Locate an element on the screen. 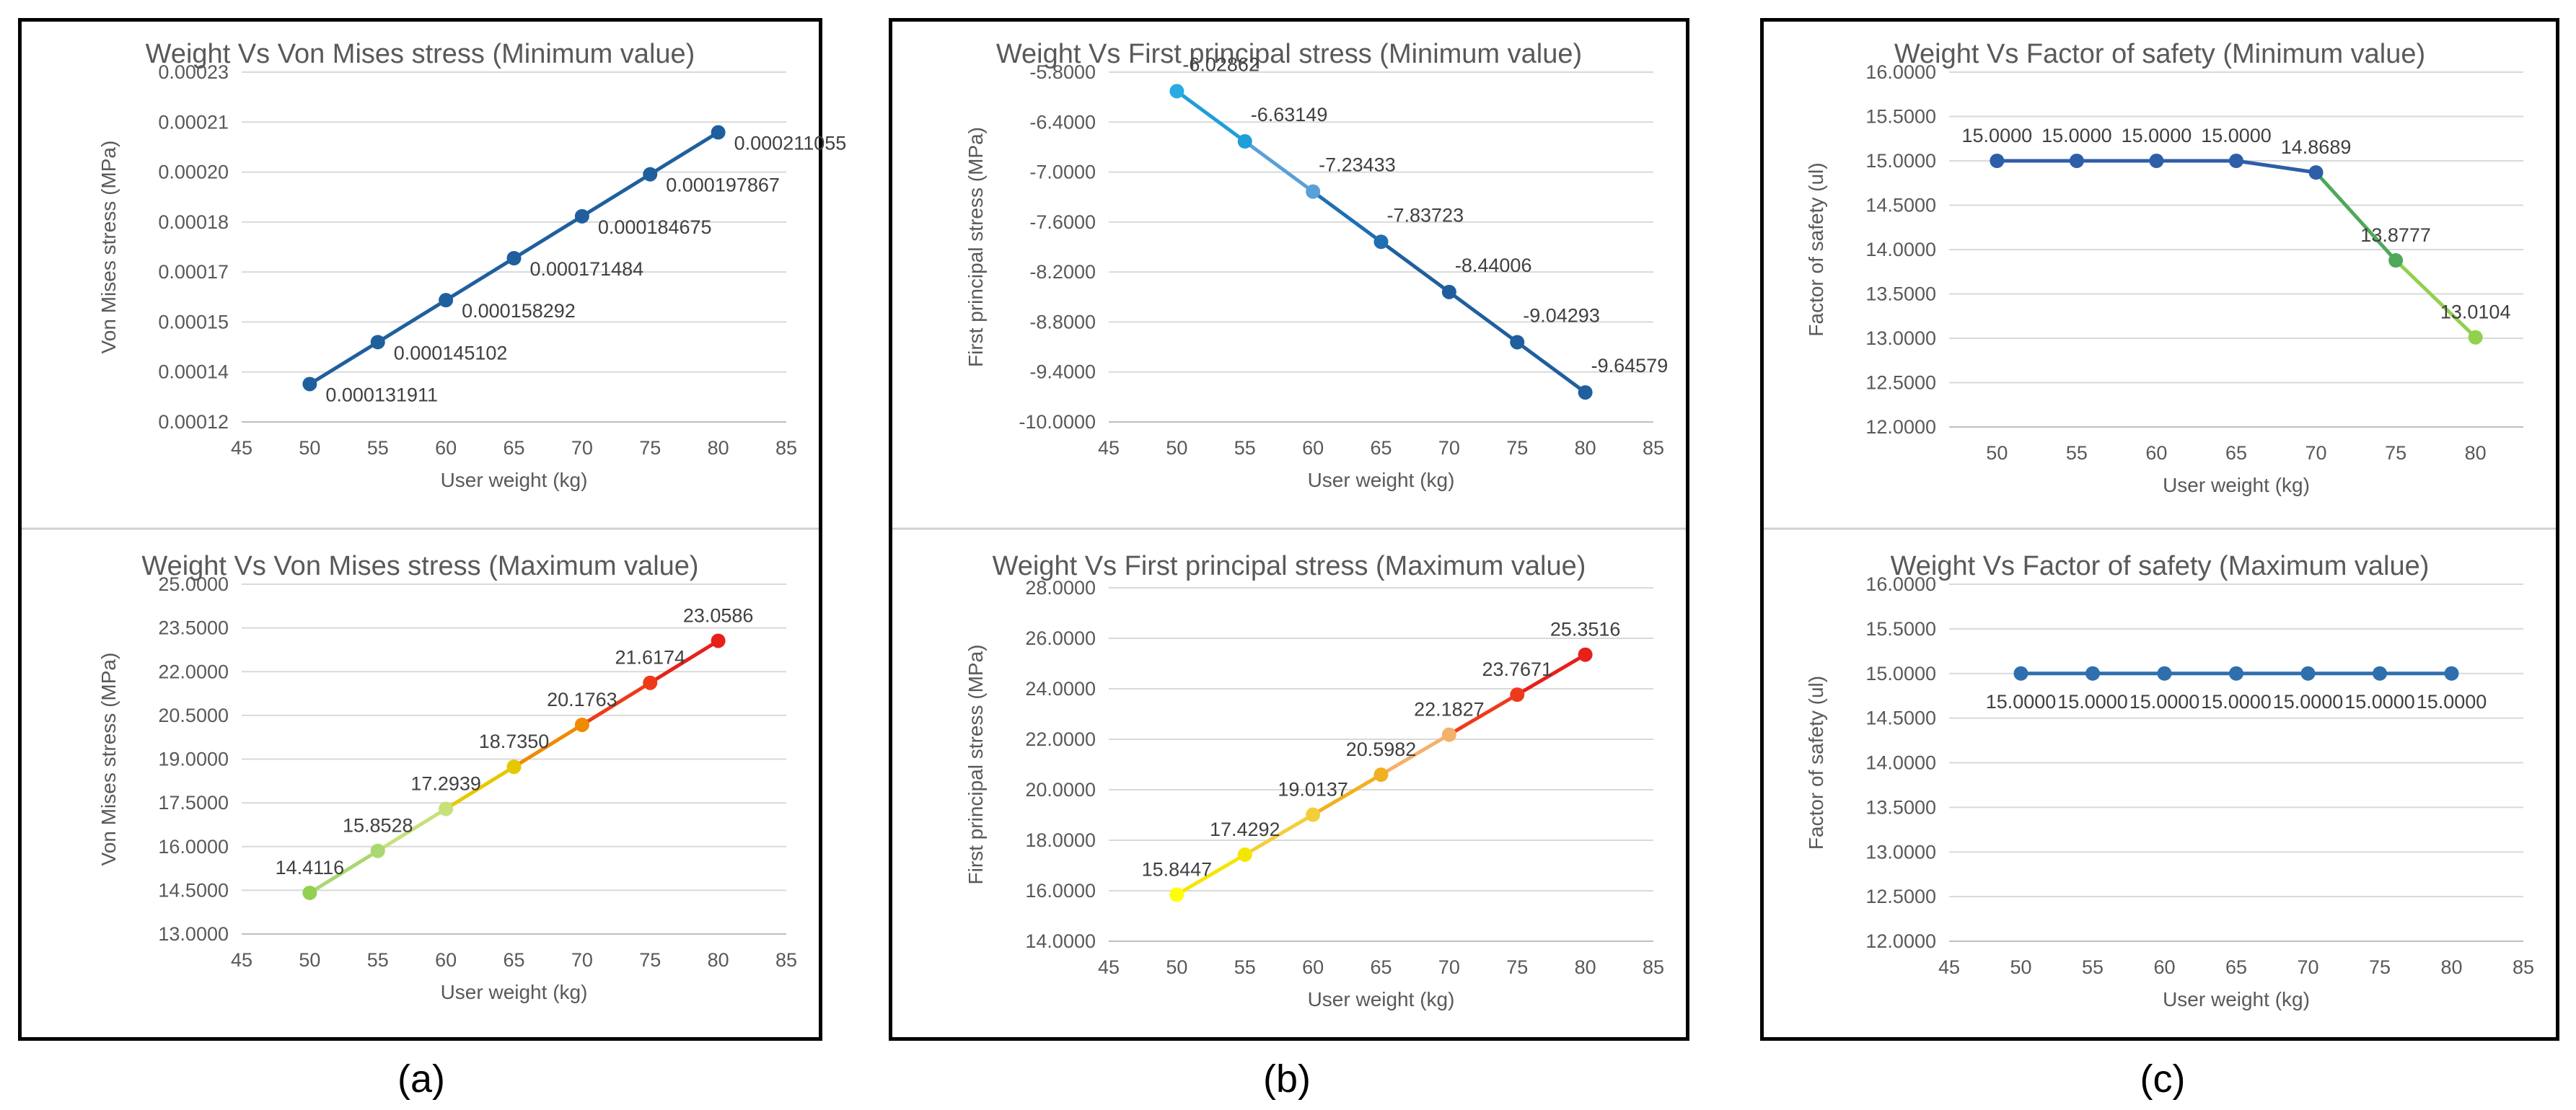 This screenshot has height=1110, width=2576. data-label: 13.8777 is located at coordinates (2395, 235).